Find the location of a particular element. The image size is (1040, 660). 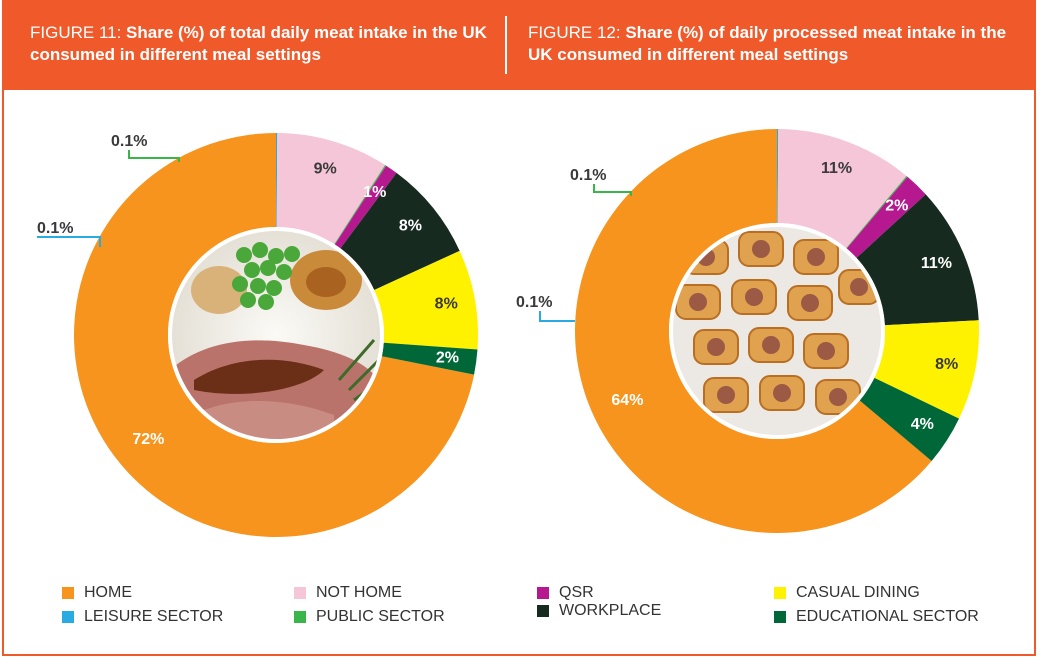

legend-item-leisure-sector: LEISURE SECTOR is located at coordinates (142, 617).